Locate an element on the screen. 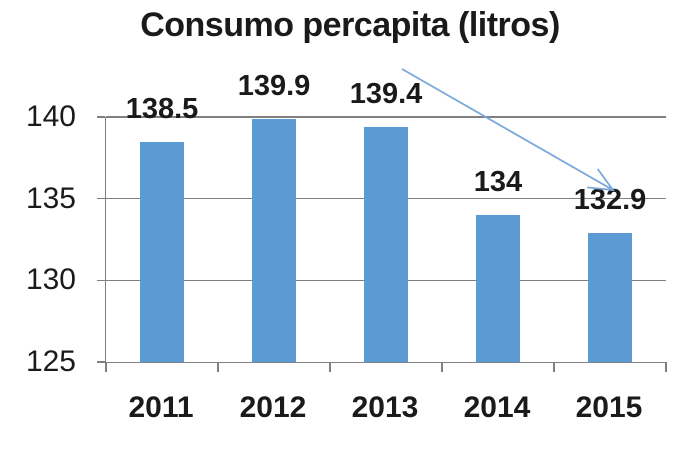 This screenshot has height=451, width=700. x-axis-category-label: 2014 is located at coordinates (497, 407).